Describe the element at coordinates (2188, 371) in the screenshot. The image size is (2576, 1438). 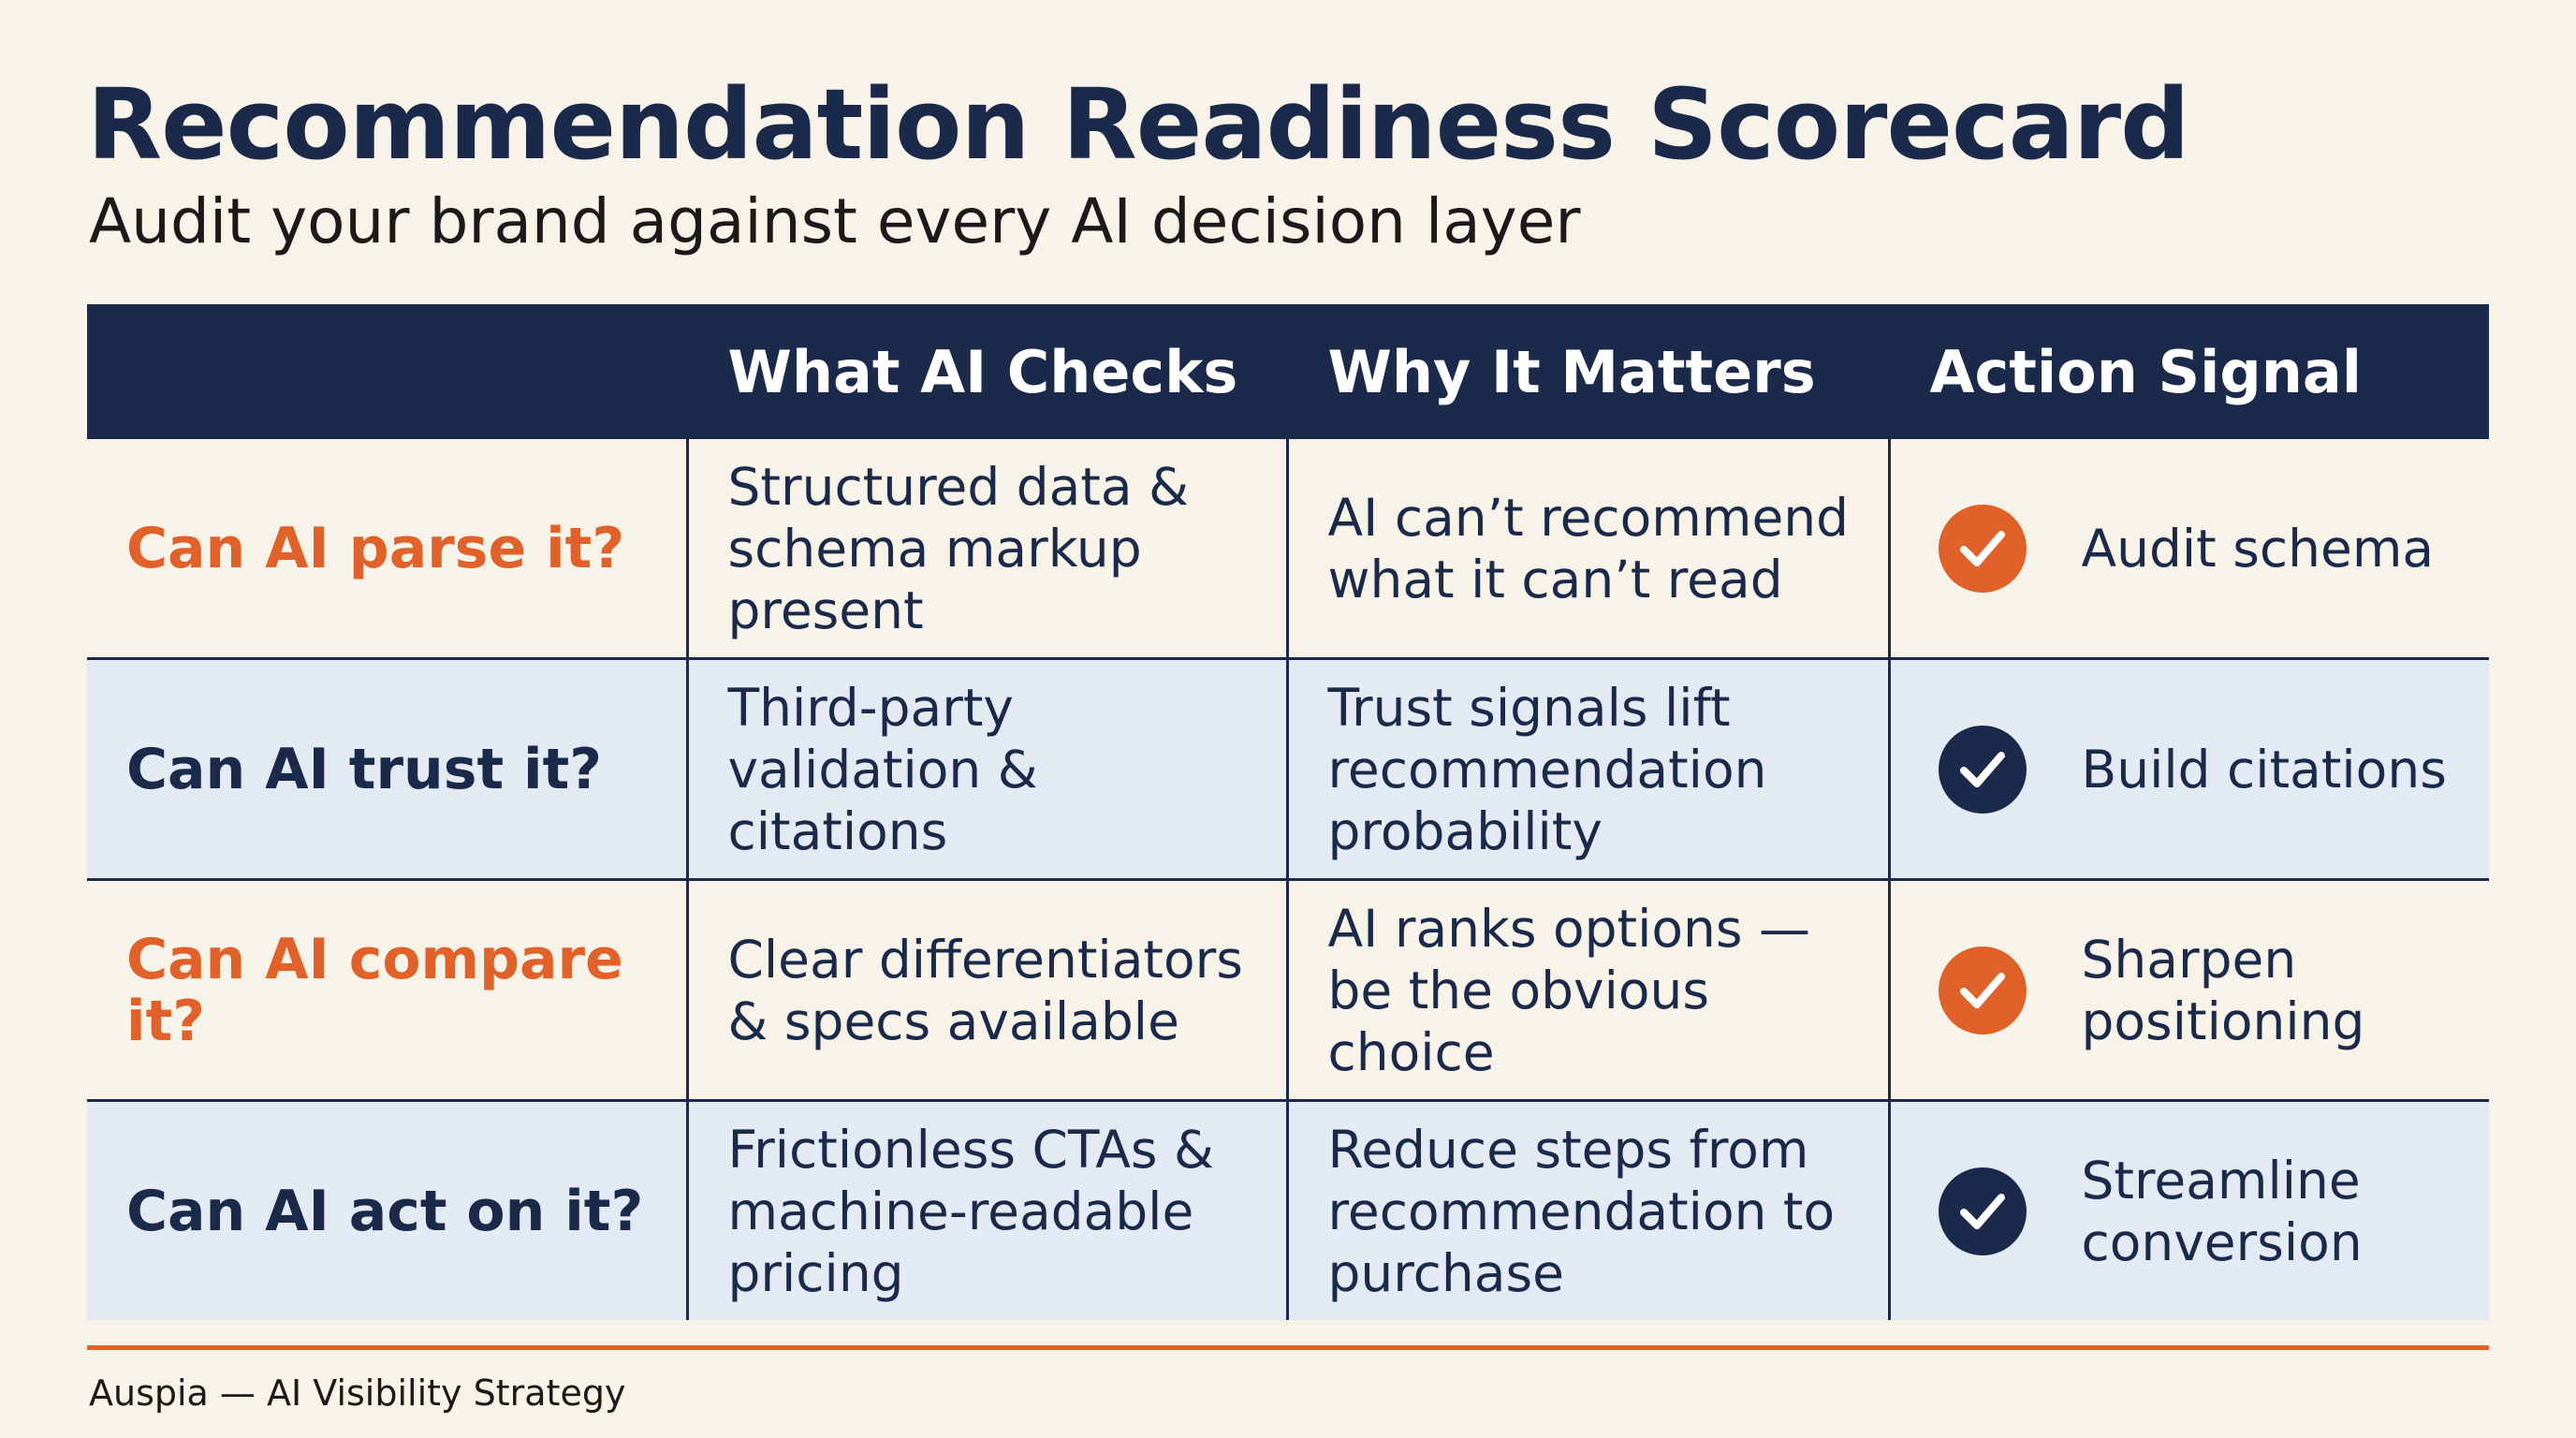
I see `header-cell: Action Signal` at that location.